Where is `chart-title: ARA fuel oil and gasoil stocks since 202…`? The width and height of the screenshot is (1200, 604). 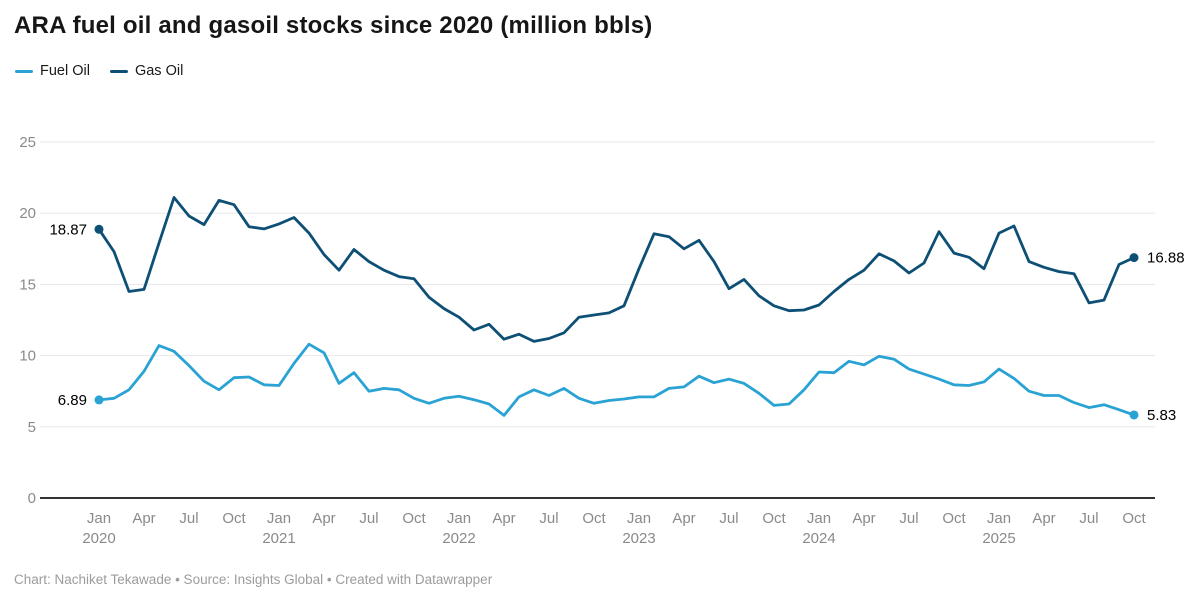 chart-title: ARA fuel oil and gasoil stocks since 202… is located at coordinates (333, 25).